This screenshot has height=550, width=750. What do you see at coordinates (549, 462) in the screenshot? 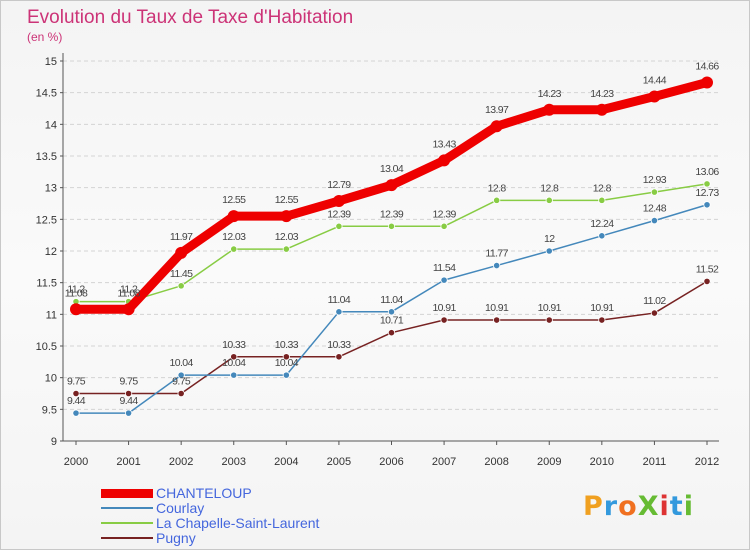
I see `x-tick-label: 2009` at bounding box center [549, 462].